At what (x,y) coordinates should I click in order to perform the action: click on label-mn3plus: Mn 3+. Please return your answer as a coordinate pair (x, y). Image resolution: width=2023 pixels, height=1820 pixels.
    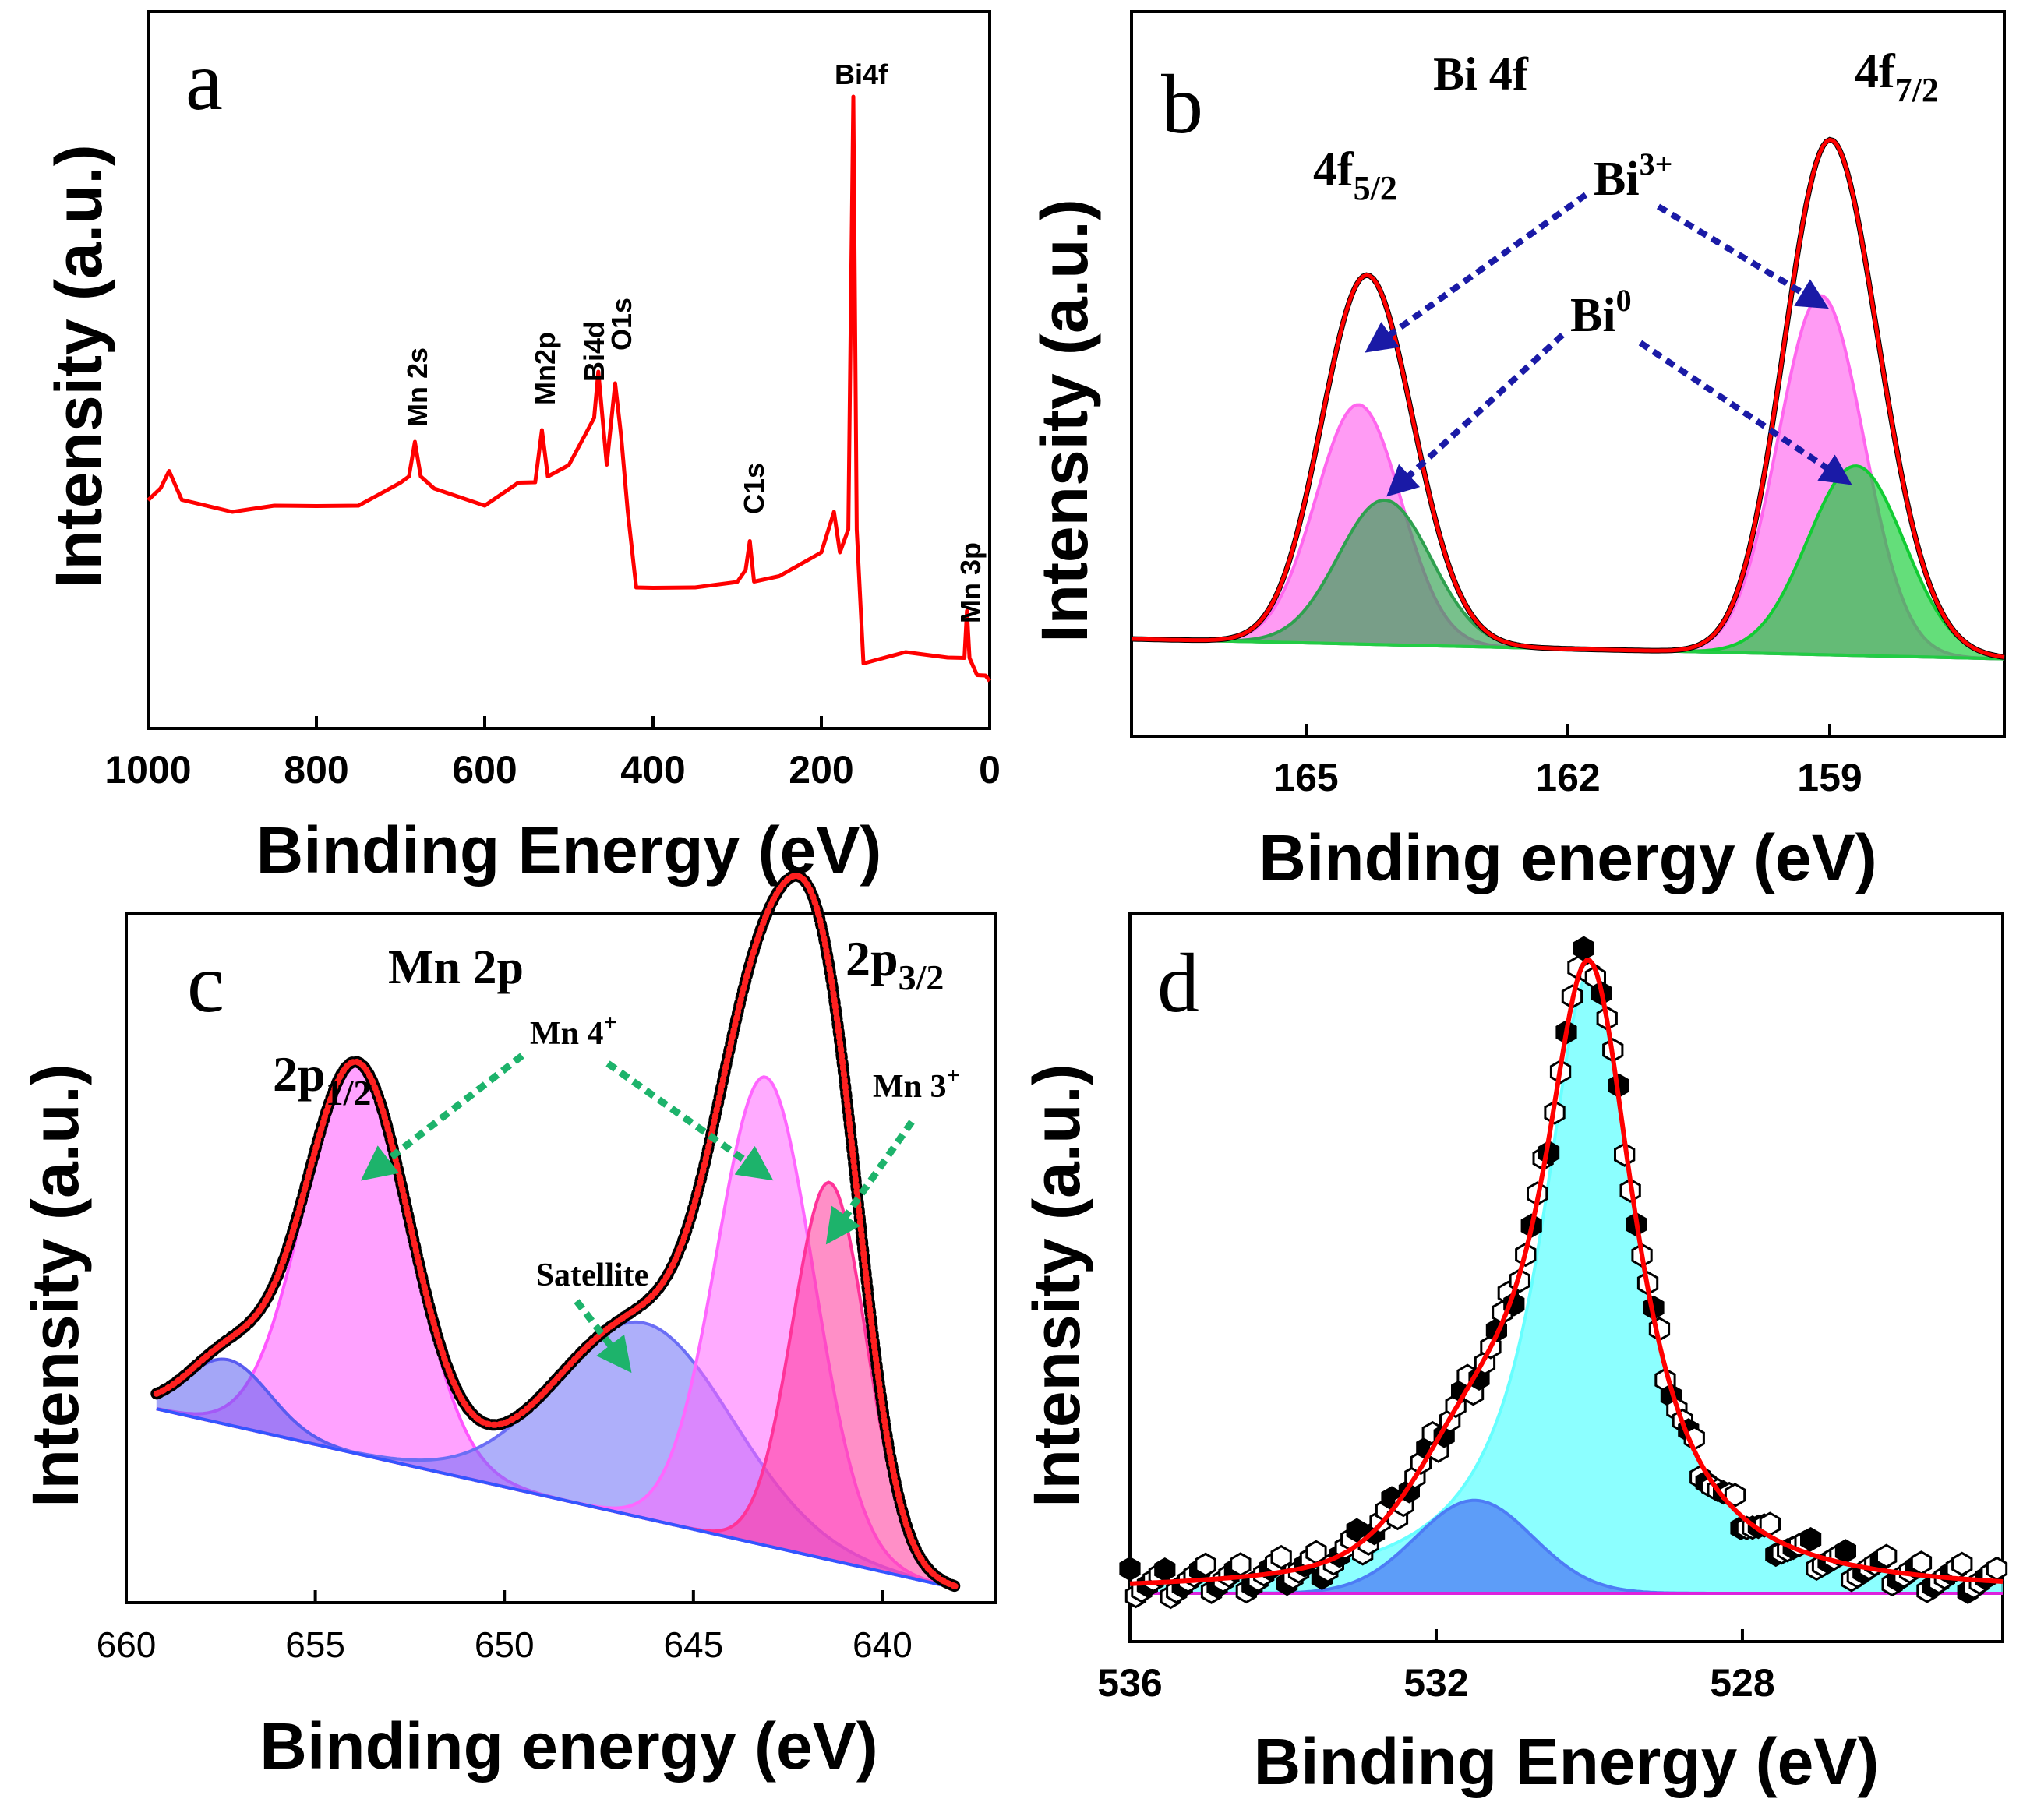
    Looking at the image, I should click on (916, 1084).